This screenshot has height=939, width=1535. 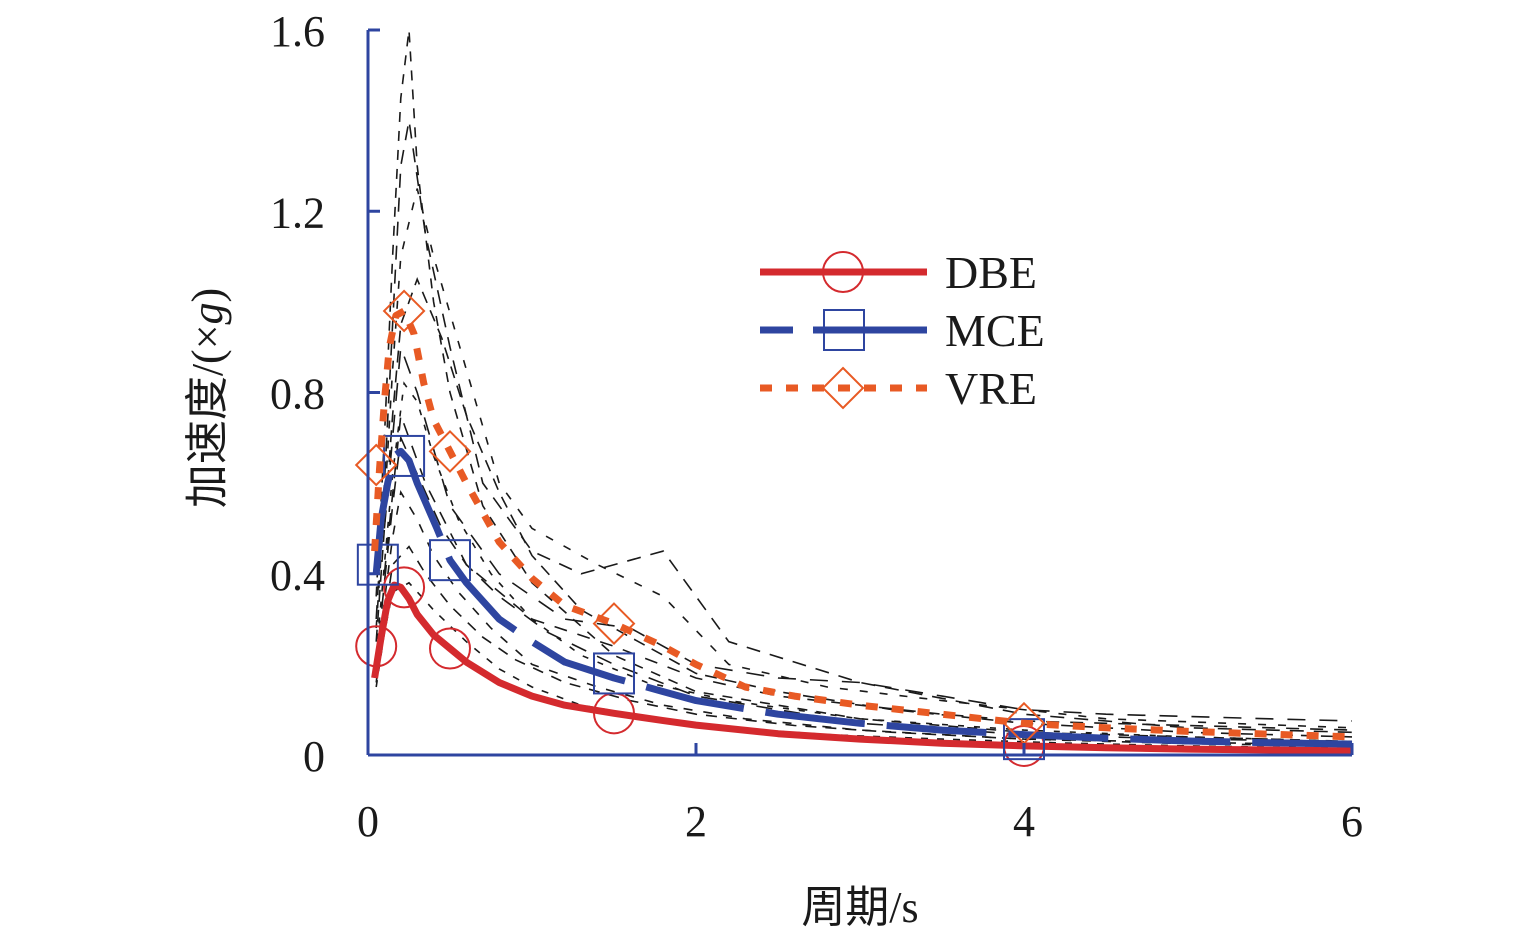 I want to click on y-axis-title-text: 加速度/(×, so click(x=207, y=416).